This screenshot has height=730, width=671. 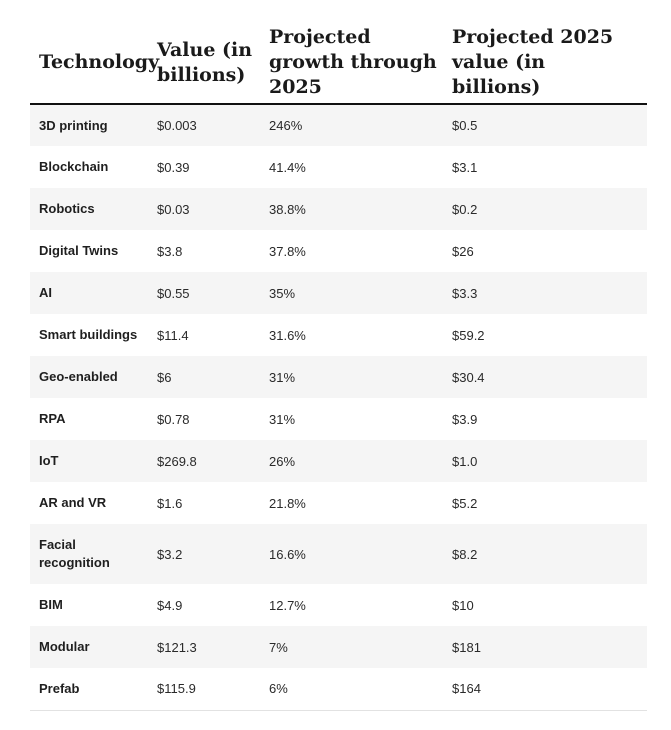 What do you see at coordinates (358, 63) in the screenshot?
I see `header-projected-growth: Projected growth through 2025` at bounding box center [358, 63].